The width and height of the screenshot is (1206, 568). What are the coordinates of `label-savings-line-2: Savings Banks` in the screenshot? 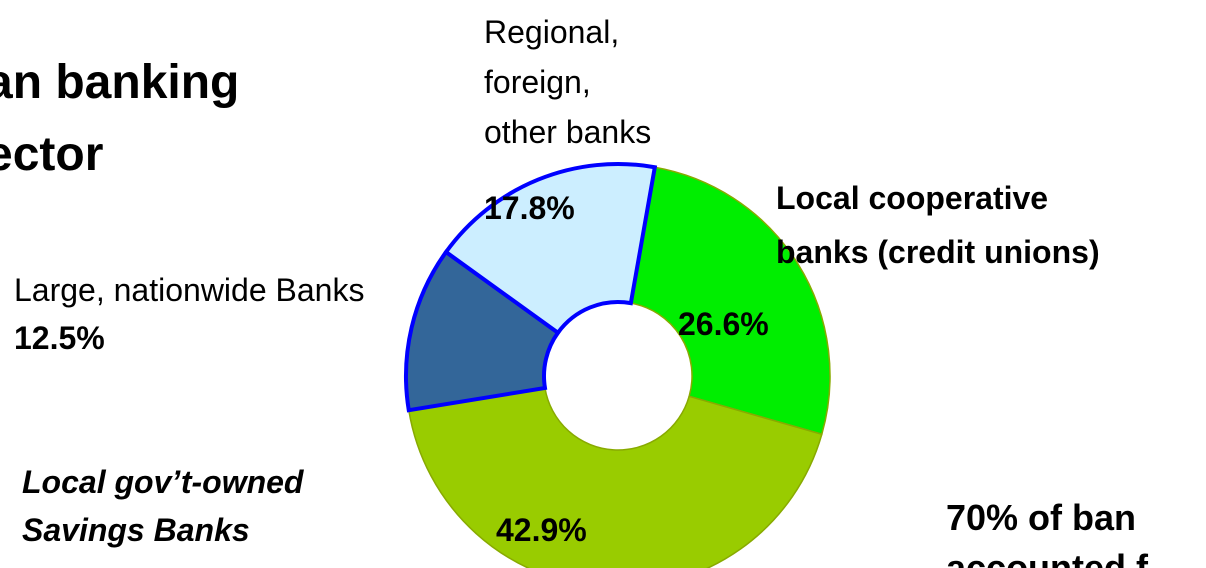 It's located at (136, 530).